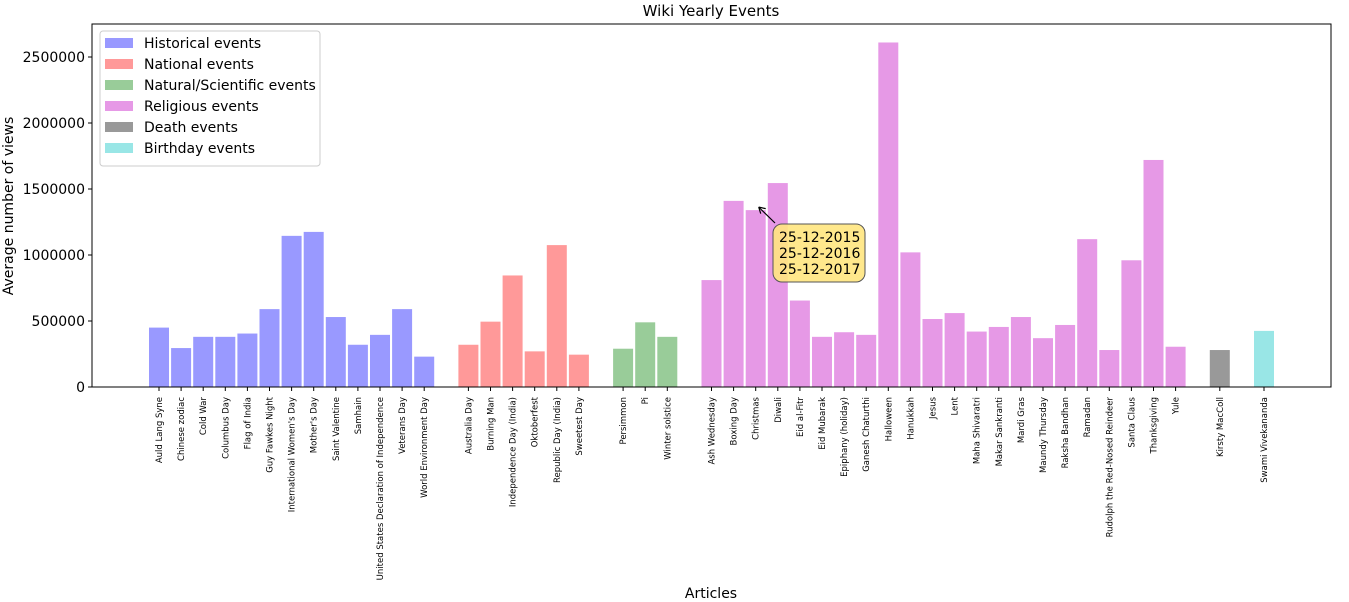 This screenshot has height=602, width=1349. What do you see at coordinates (711, 11) in the screenshot?
I see `chart-title: Wiki Yearly Events` at bounding box center [711, 11].